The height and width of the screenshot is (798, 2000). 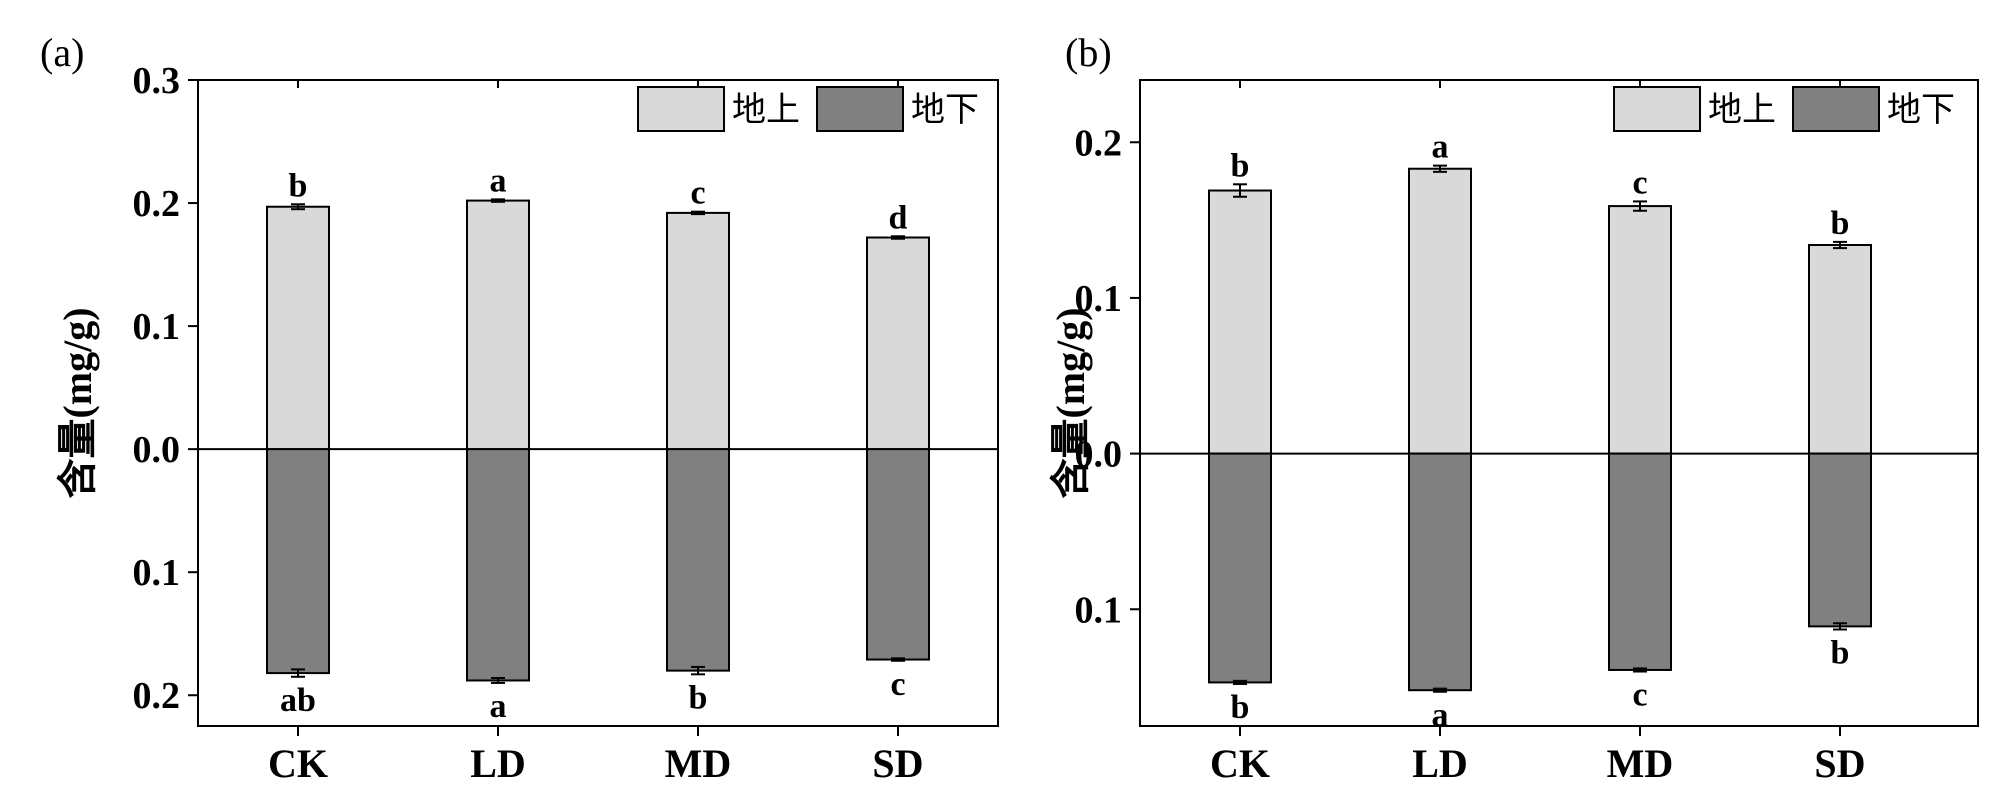 I want to click on significance-letter: ab, so click(x=298, y=700).